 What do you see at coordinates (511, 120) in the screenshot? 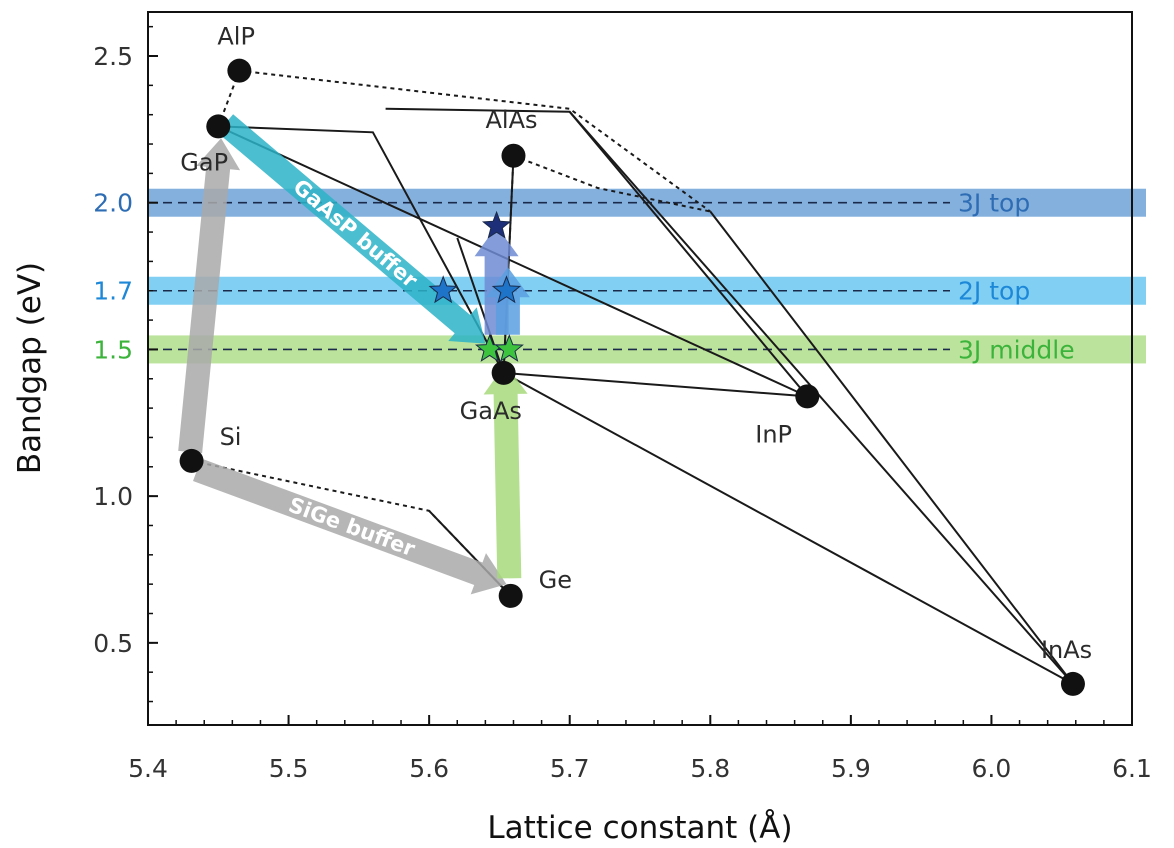
I see `material-label-alas: AlAs` at bounding box center [511, 120].